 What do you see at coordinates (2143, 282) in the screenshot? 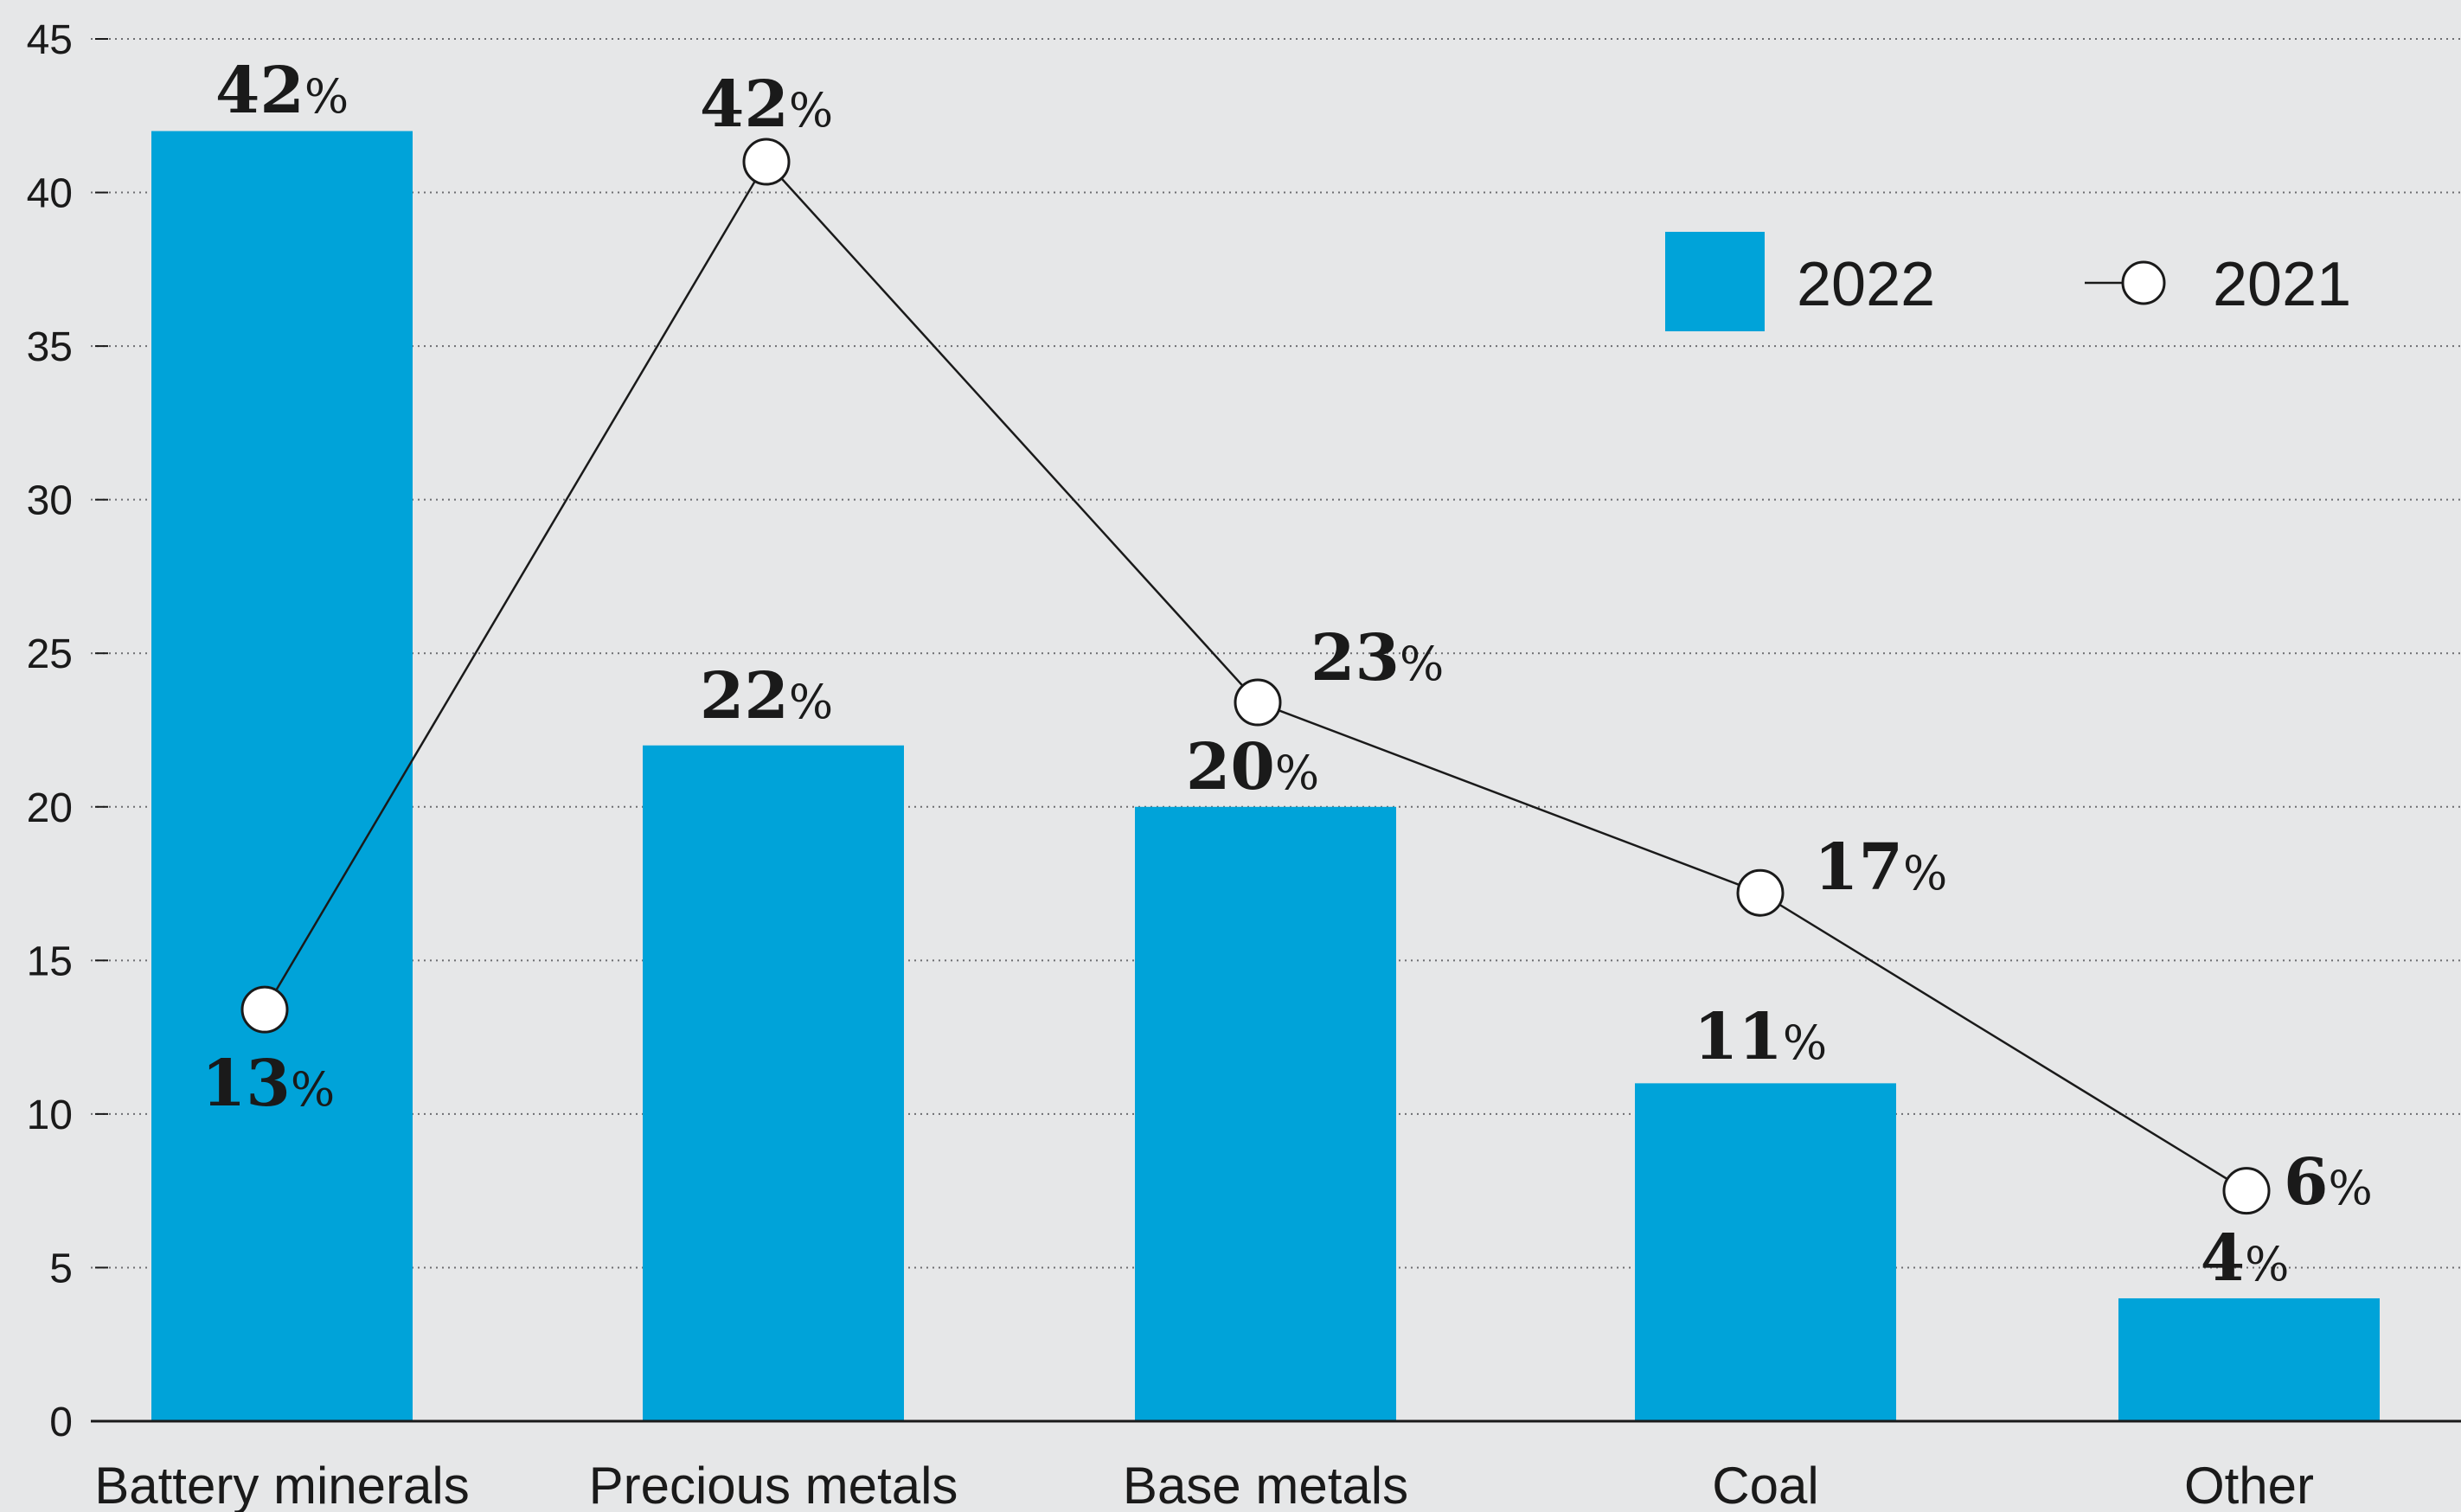
I see `legend-marker-2021` at bounding box center [2143, 282].